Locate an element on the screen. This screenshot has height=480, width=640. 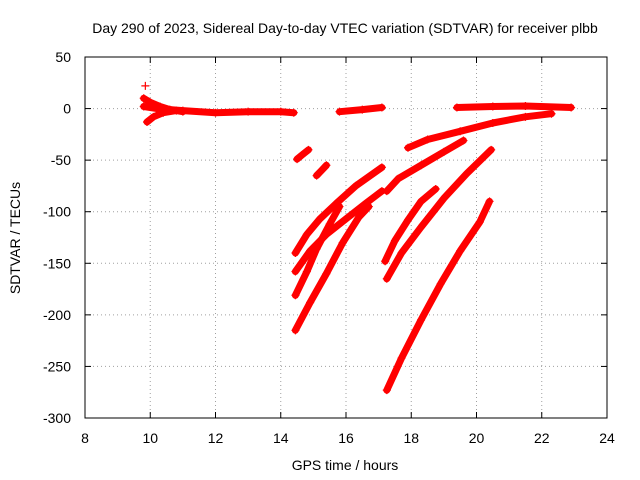
y-tick-label: 50 is located at coordinates (63, 57).